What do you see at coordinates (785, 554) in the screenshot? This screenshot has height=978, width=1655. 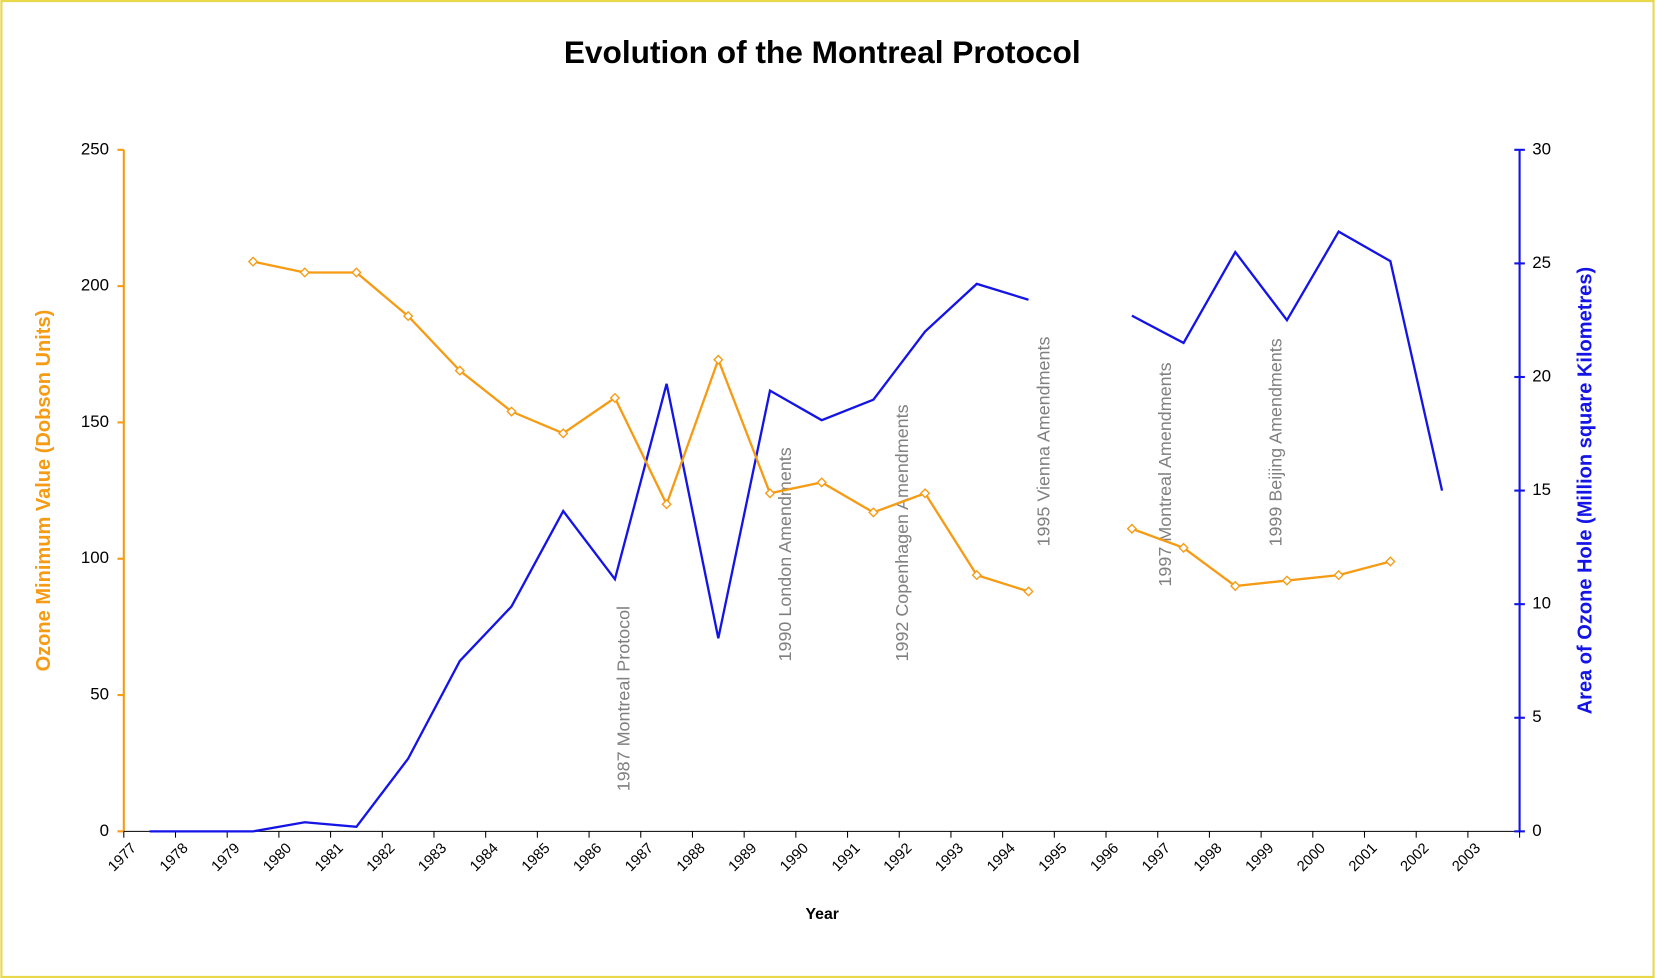 I see `annotation: 1990 London Amendments` at bounding box center [785, 554].